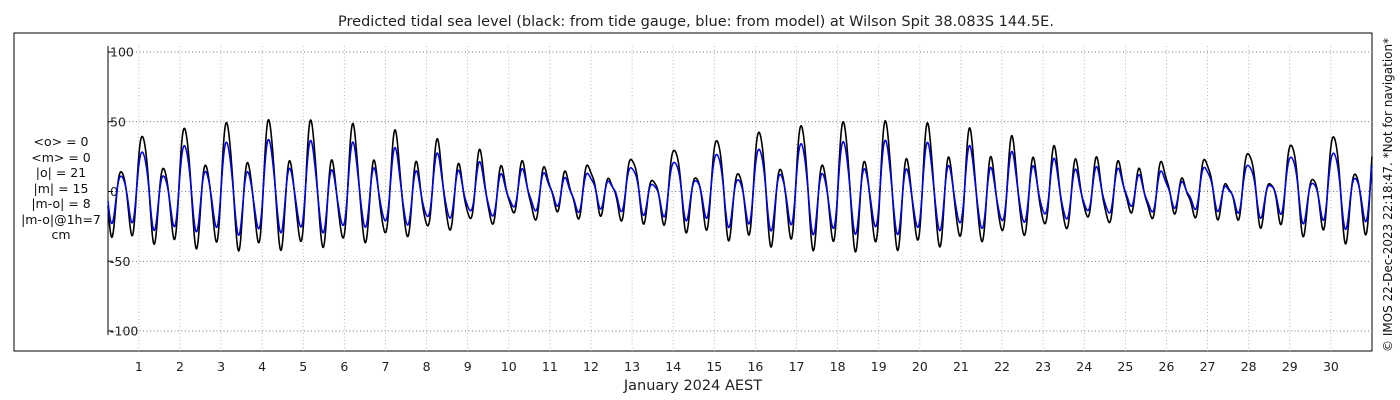  I want to click on x-tick-label: 10, so click(509, 366).